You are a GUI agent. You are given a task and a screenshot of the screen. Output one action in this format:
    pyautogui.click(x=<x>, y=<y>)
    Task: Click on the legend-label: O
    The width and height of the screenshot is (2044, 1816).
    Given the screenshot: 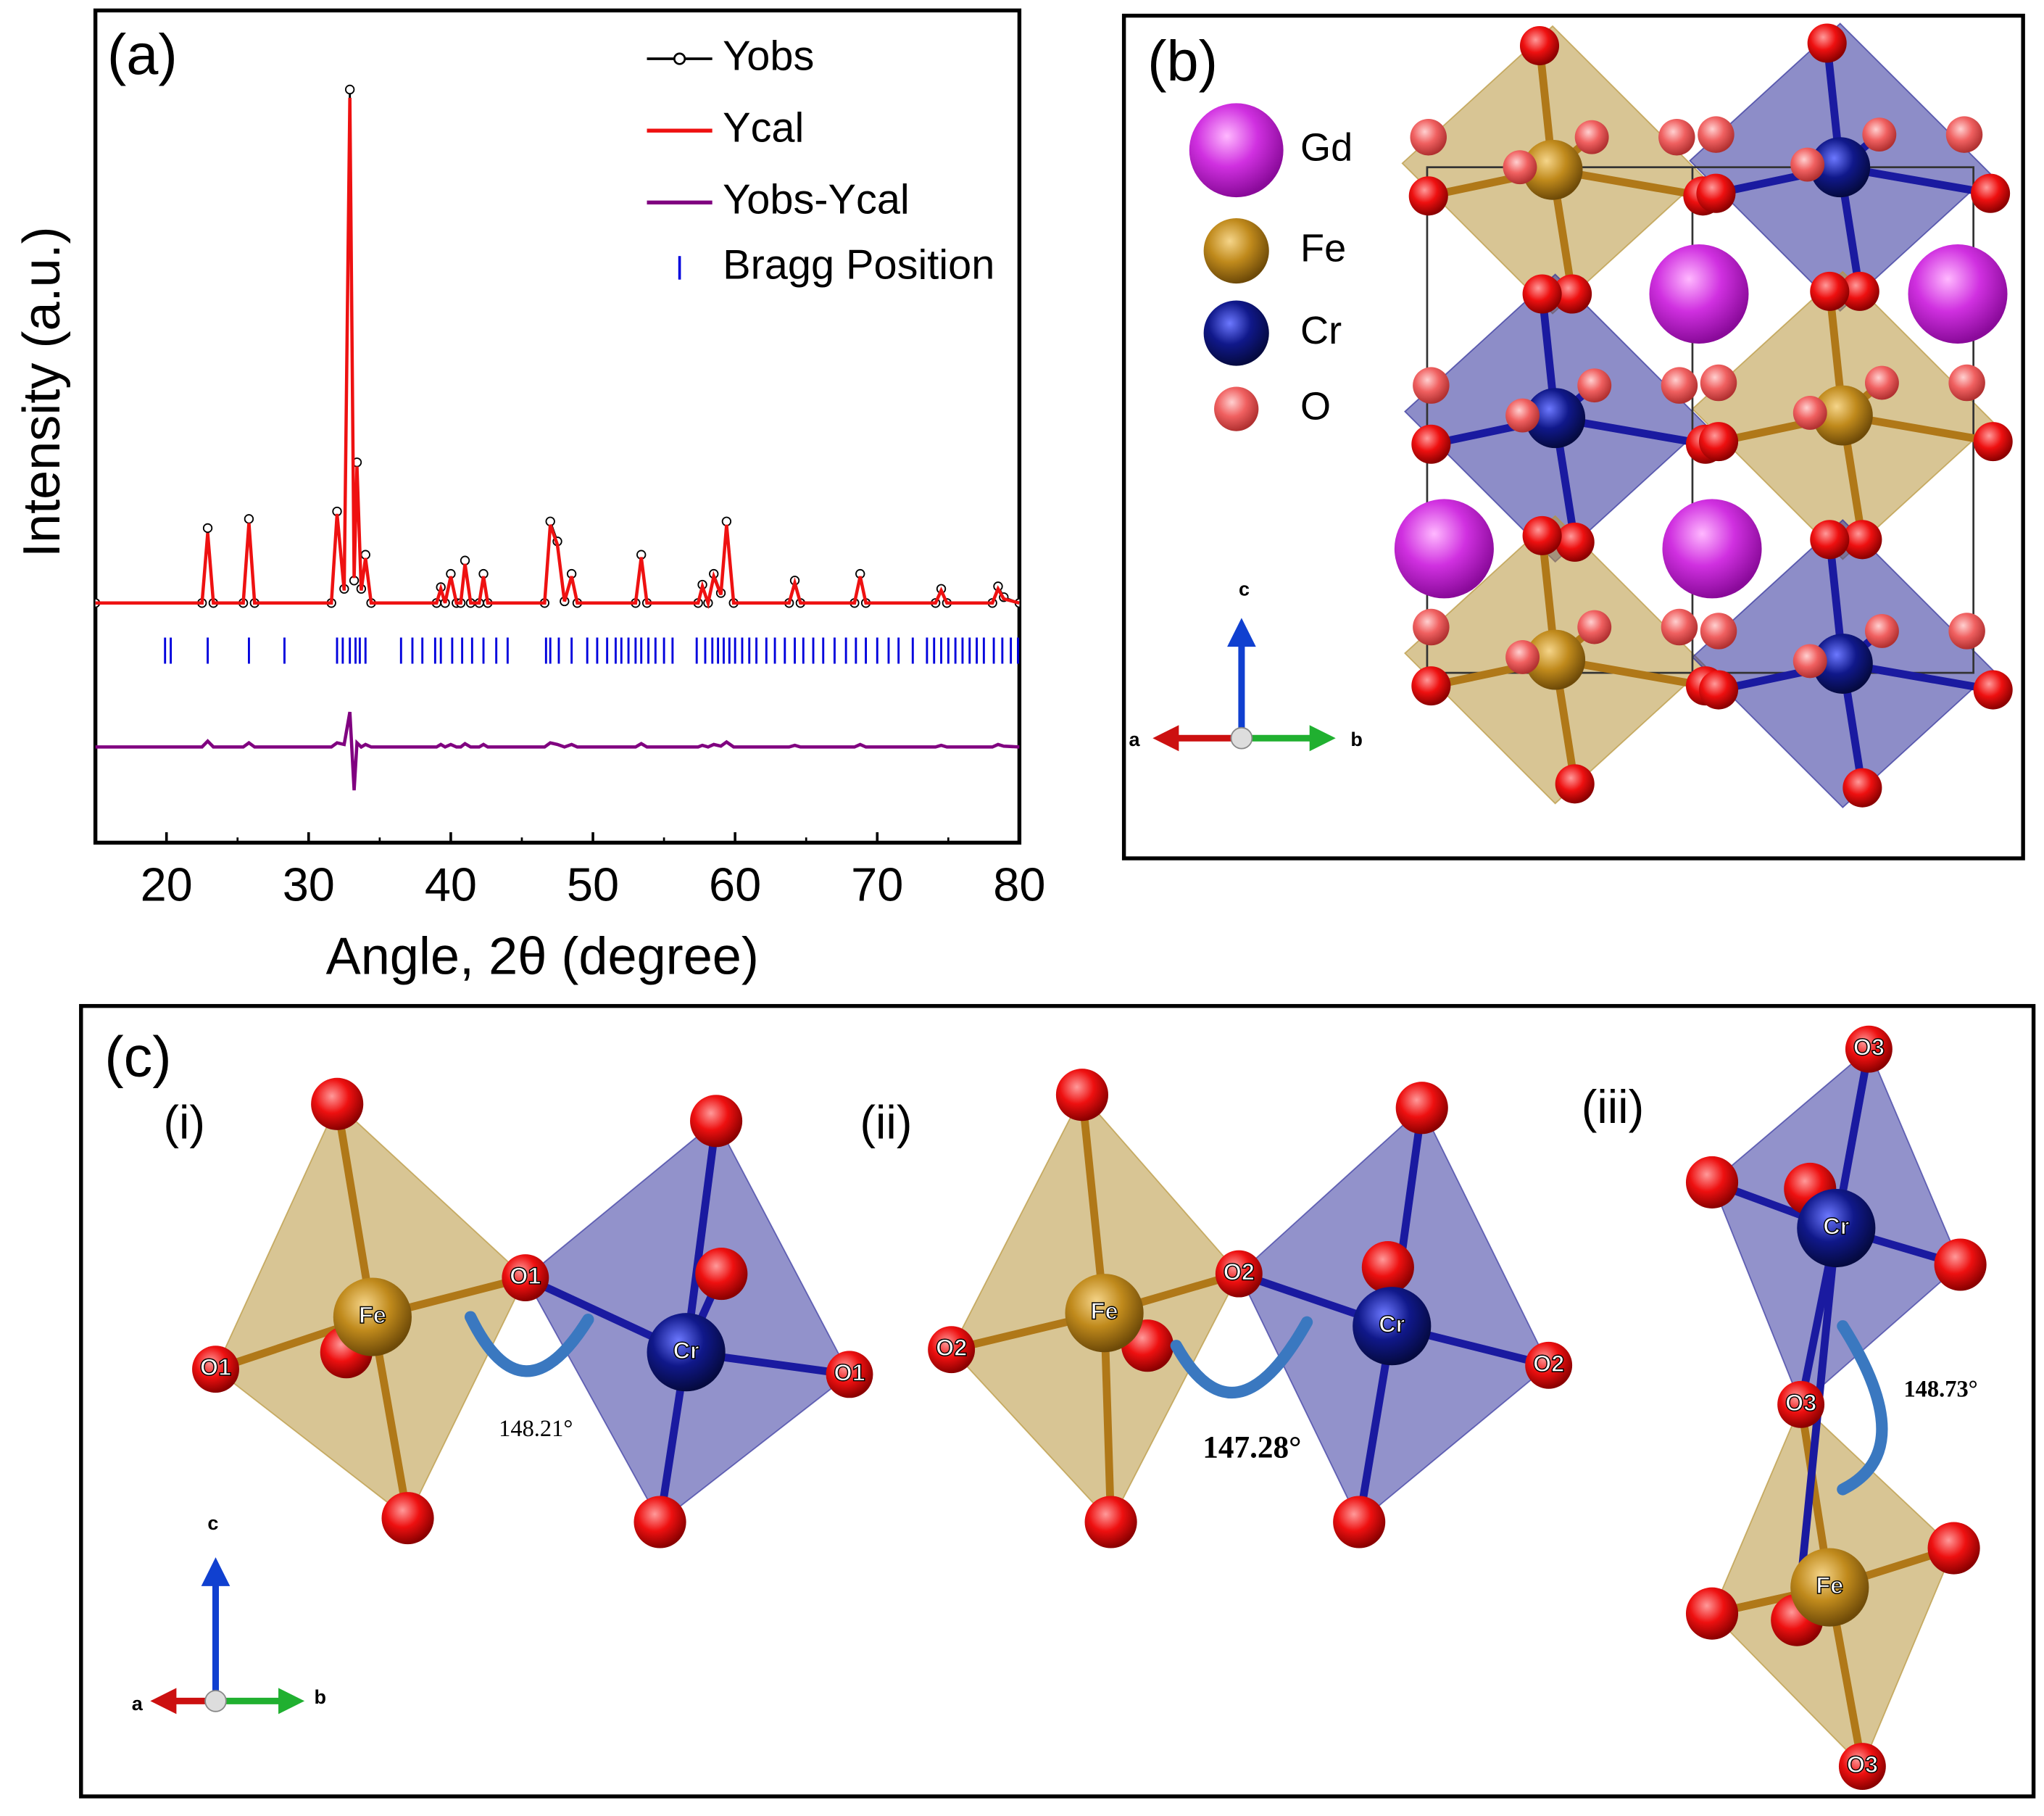 What is the action you would take?
    pyautogui.click(x=1316, y=406)
    